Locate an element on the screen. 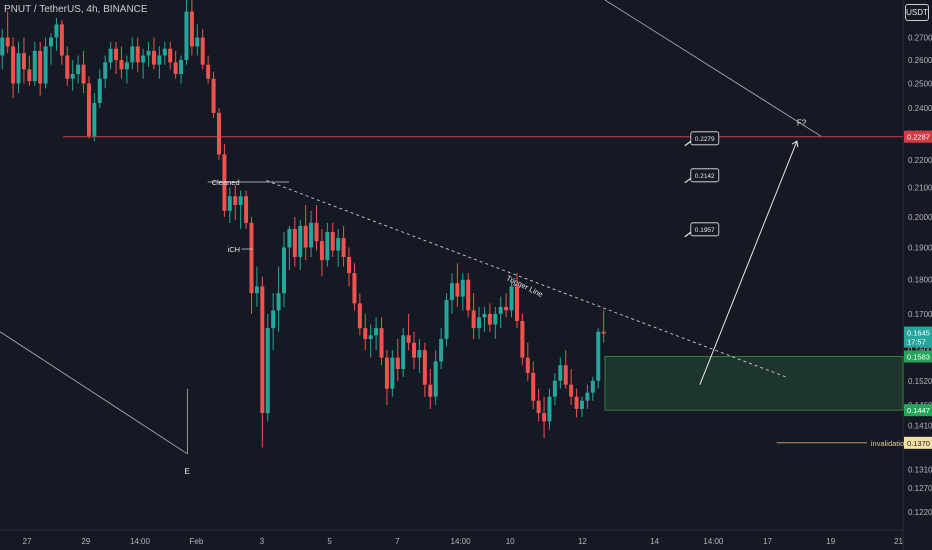  x-tick-label: 12 is located at coordinates (582, 541).